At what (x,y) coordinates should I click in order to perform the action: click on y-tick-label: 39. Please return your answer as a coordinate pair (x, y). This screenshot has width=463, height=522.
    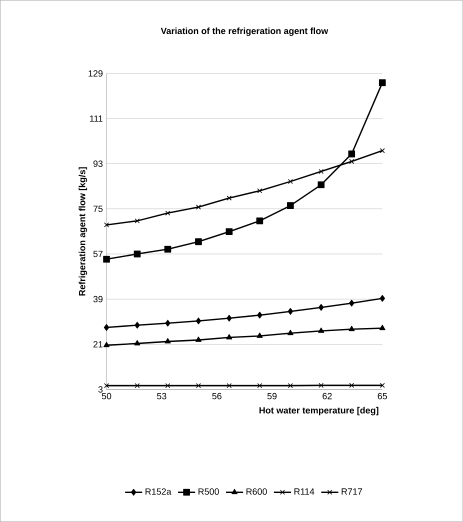
    Looking at the image, I should click on (98, 299).